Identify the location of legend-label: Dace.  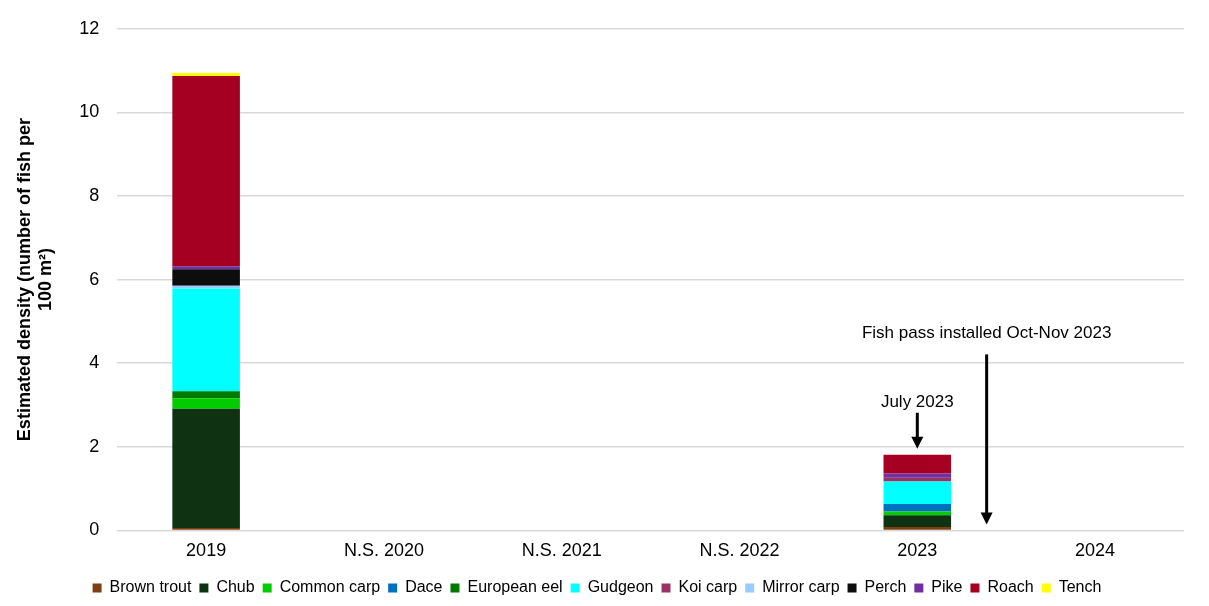
(424, 587).